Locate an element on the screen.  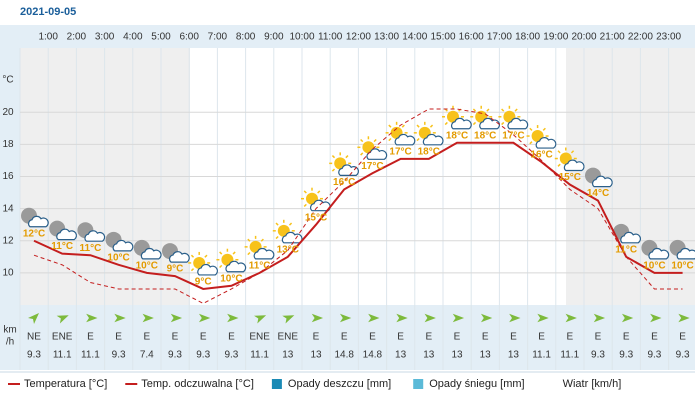
hour-label: 12:00 is located at coordinates (358, 37).